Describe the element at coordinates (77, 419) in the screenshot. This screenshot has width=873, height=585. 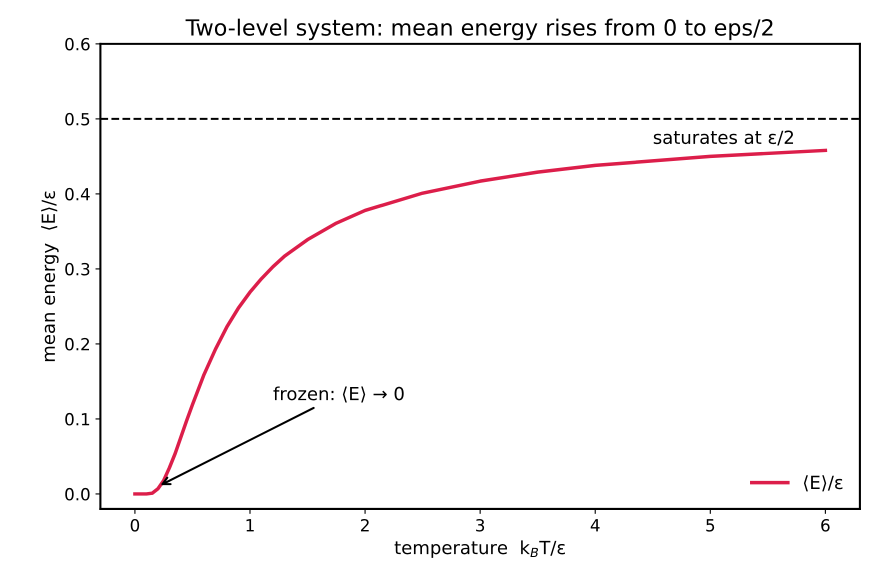
I see `y-tick-label: 0.1` at that location.